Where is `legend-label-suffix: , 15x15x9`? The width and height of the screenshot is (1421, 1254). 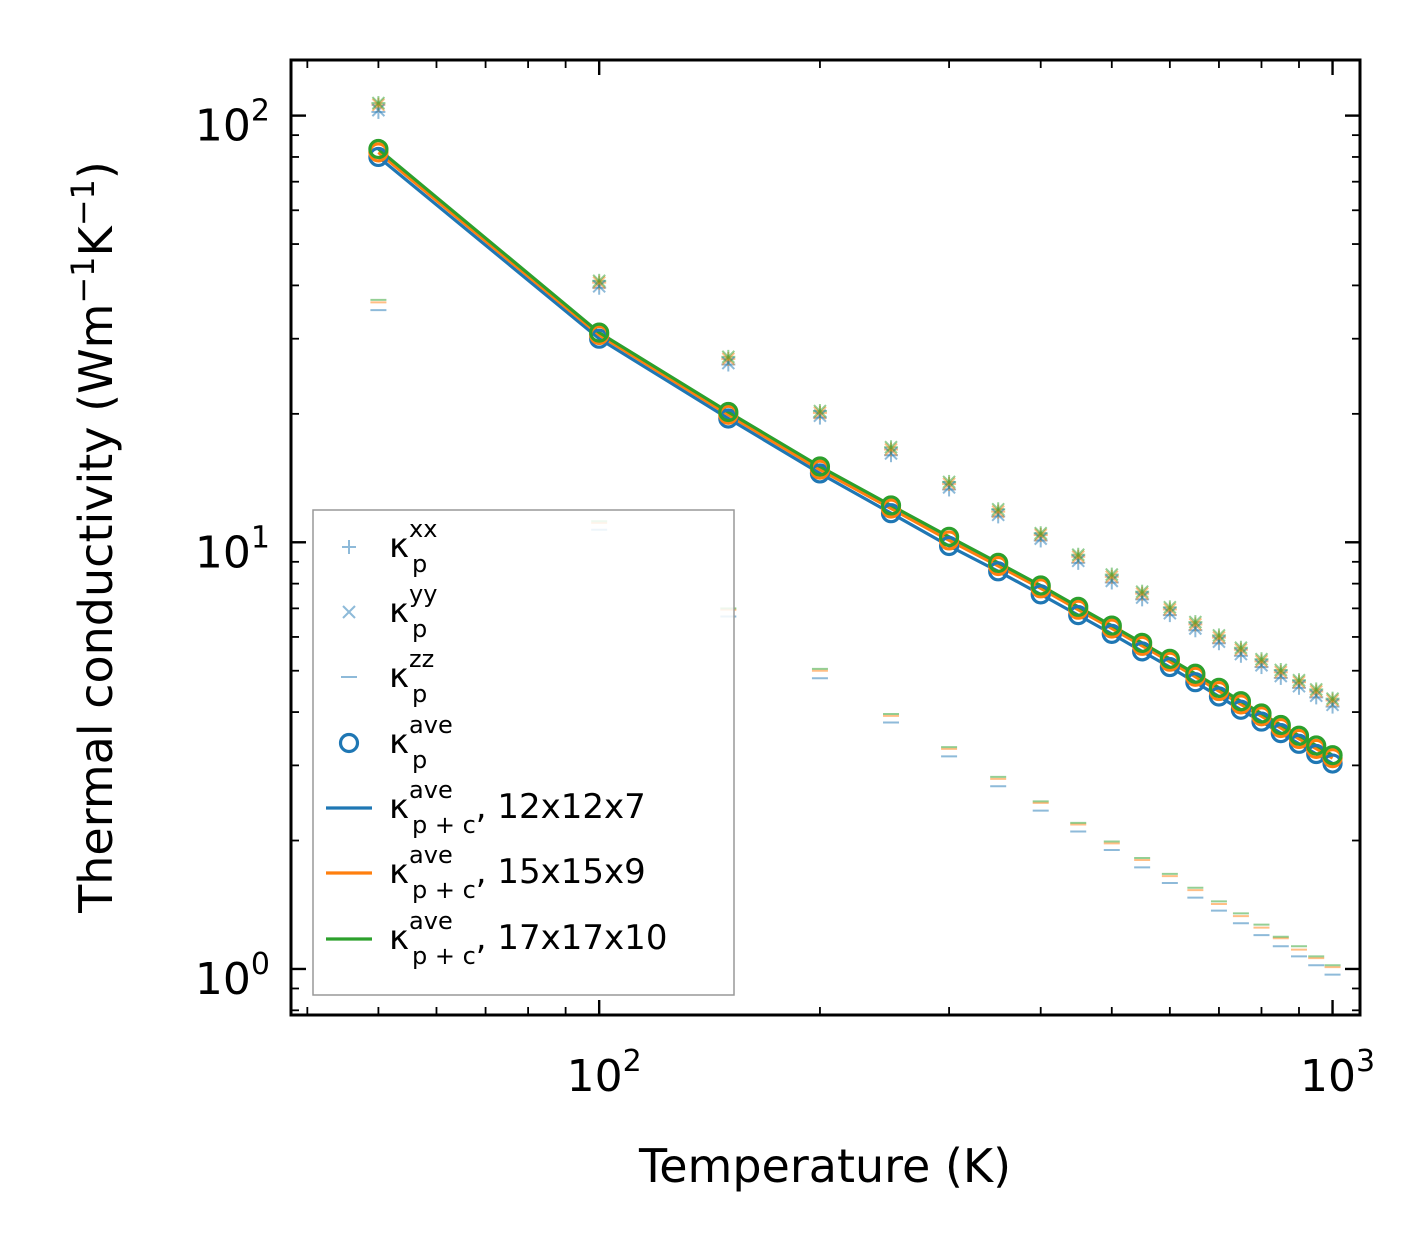
legend-label-suffix: , 15x15x9 is located at coordinates (561, 872).